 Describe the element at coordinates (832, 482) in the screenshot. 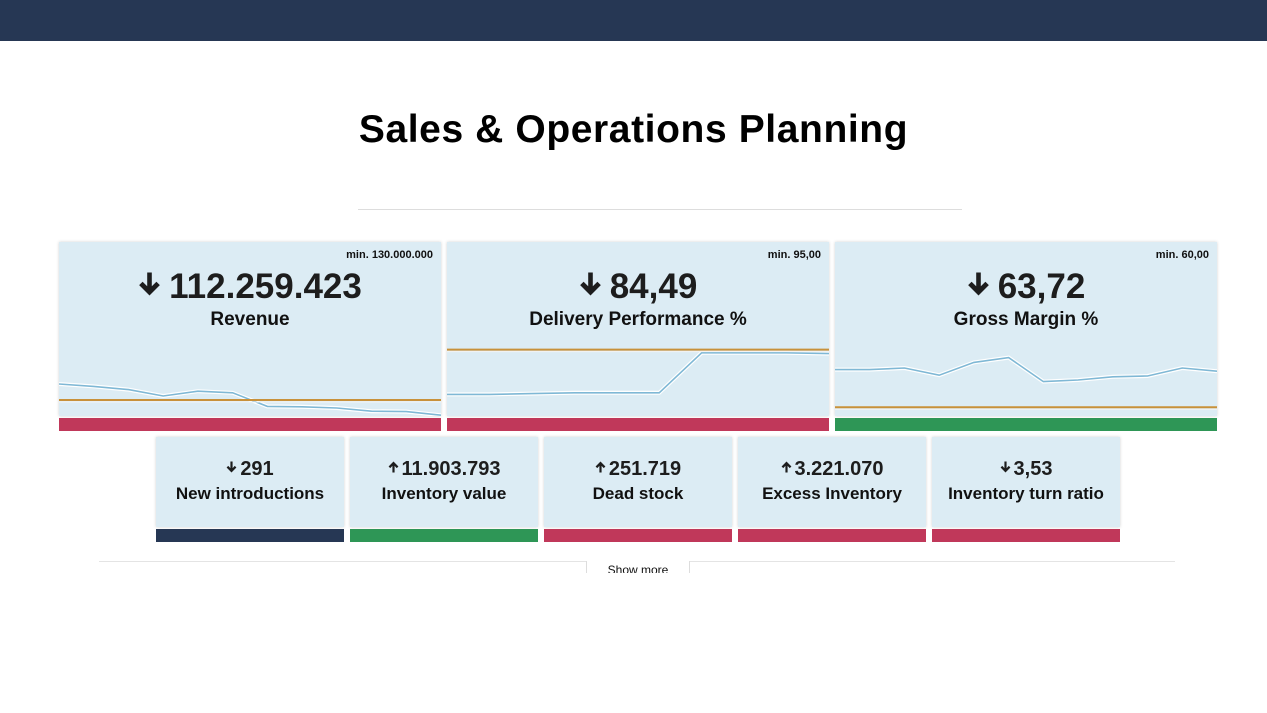

I see `kpi-panel: 3.221.070 Excess Inventory` at that location.